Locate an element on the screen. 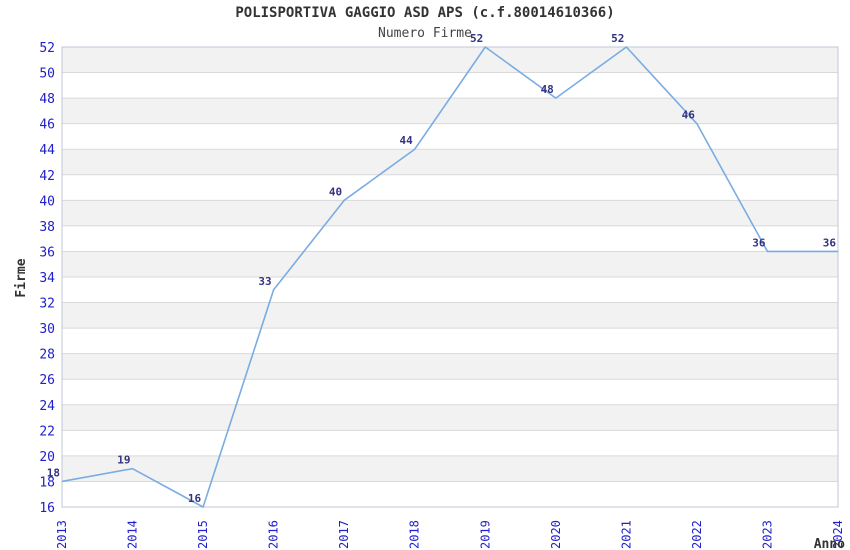 The width and height of the screenshot is (850, 550). y-tick-label: 50 is located at coordinates (47, 74).